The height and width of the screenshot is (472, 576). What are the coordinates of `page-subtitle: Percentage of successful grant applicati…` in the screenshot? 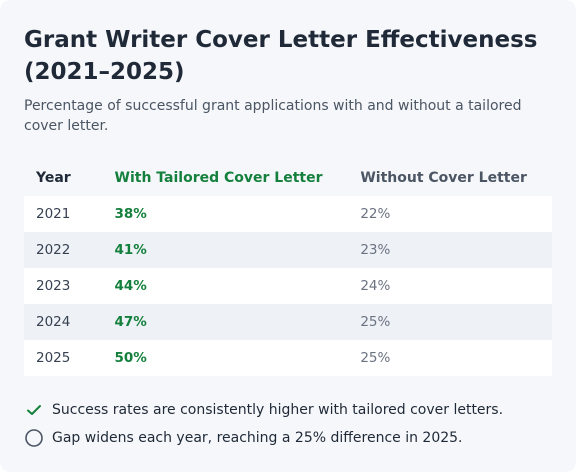 It's located at (273, 116).